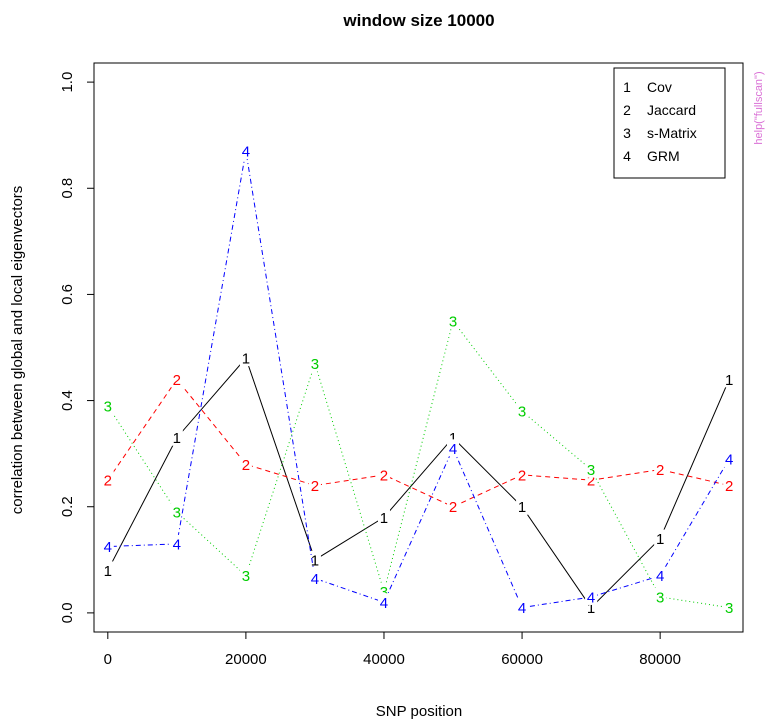 The height and width of the screenshot is (719, 765). Describe the element at coordinates (660, 659) in the screenshot. I see `x-tick-label: 80000` at that location.